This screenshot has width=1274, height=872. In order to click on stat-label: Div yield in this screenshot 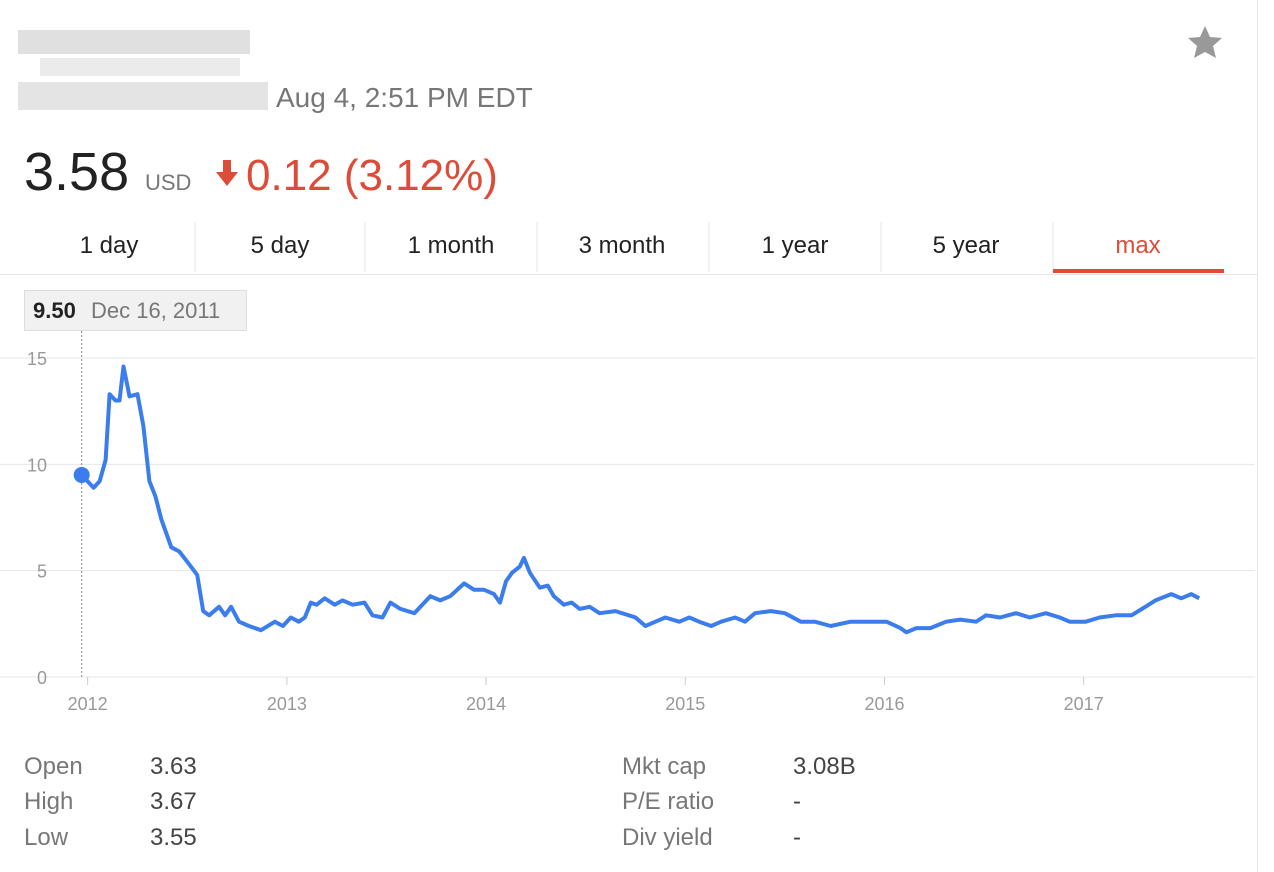, I will do `click(667, 837)`.